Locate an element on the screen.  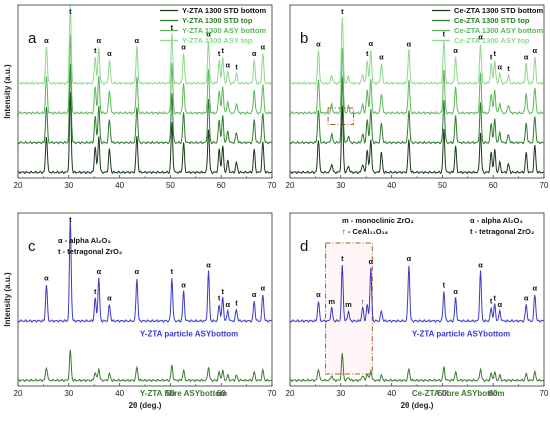
peak-label: ↑ is located at coordinates (363, 301).